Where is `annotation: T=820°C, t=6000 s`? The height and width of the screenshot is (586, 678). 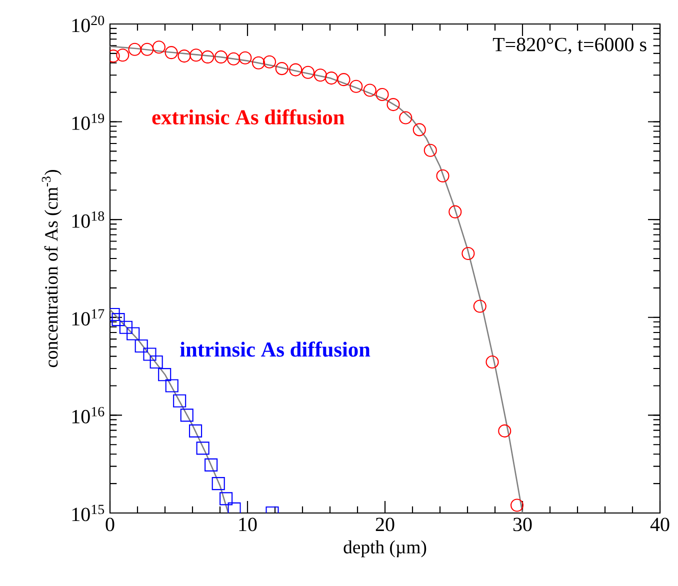
annotation: T=820°C, t=6000 s is located at coordinates (569, 46).